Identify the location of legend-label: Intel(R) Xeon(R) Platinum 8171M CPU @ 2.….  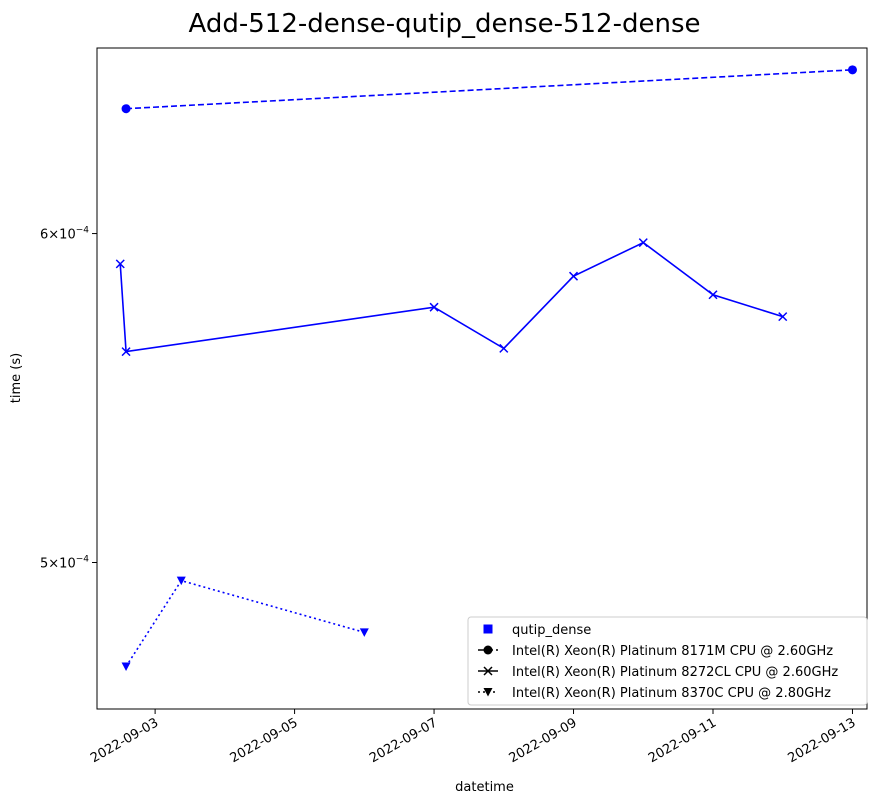
(672, 651).